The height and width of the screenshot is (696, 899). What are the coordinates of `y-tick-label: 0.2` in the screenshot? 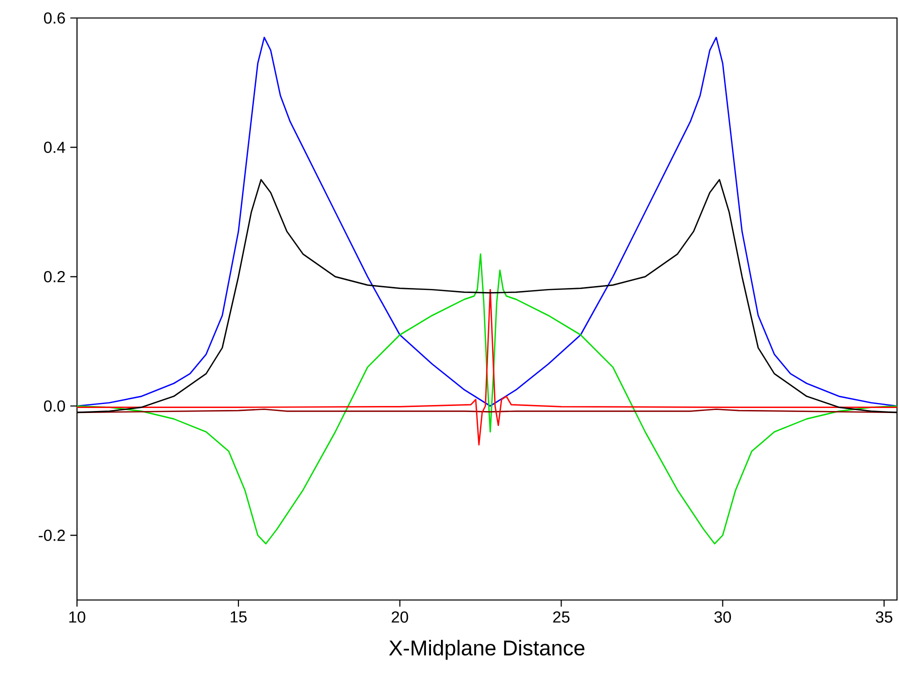 It's located at (54, 276).